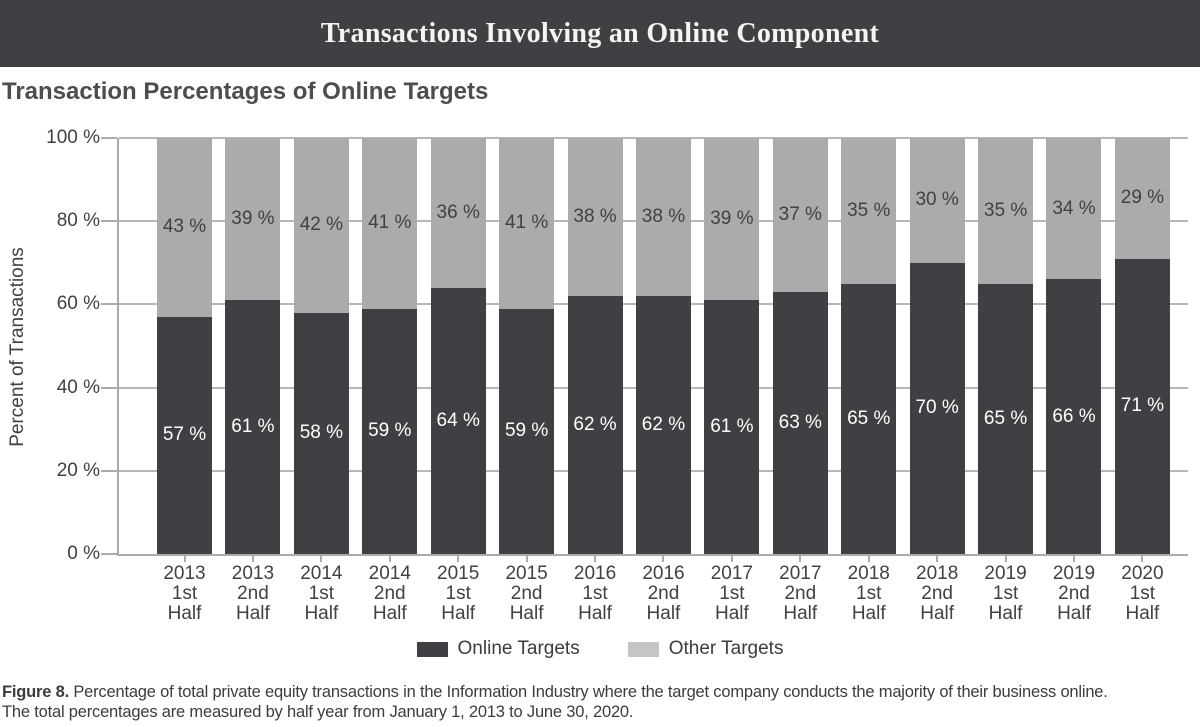 The height and width of the screenshot is (727, 1200). Describe the element at coordinates (458, 212) in the screenshot. I see `value-label: 36 %` at that location.